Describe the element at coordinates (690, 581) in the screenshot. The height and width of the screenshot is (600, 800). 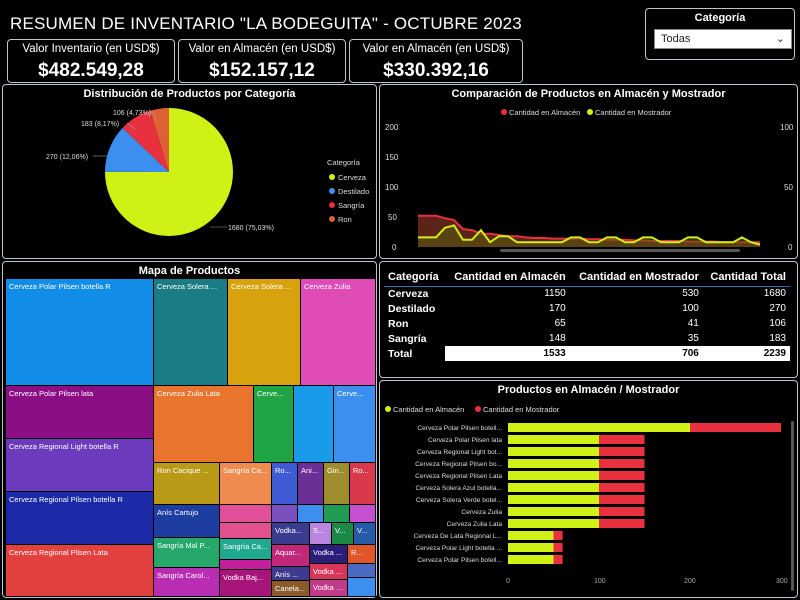
I see `x-tick-label: 200` at that location.